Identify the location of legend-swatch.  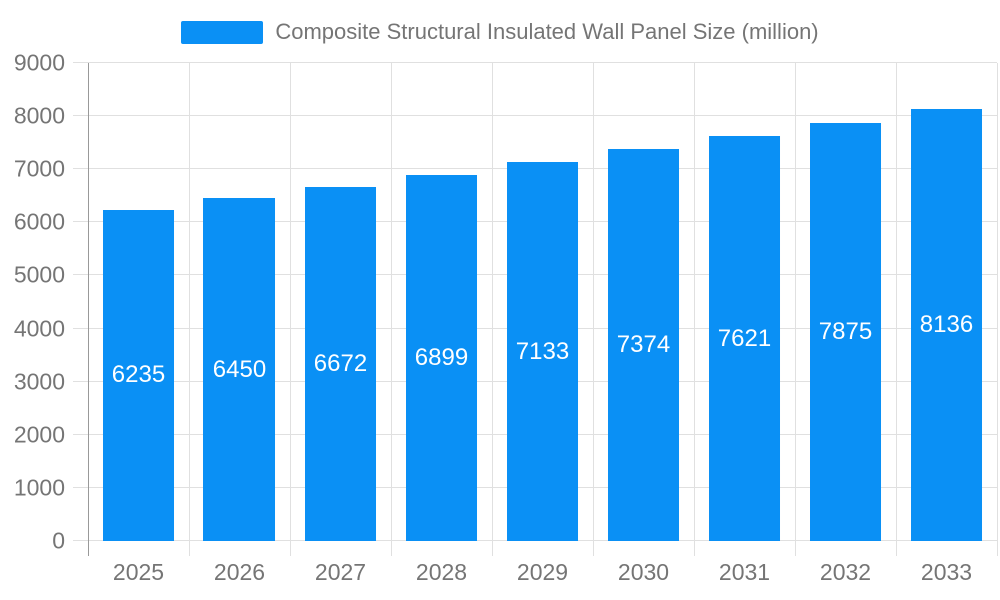
(222, 32).